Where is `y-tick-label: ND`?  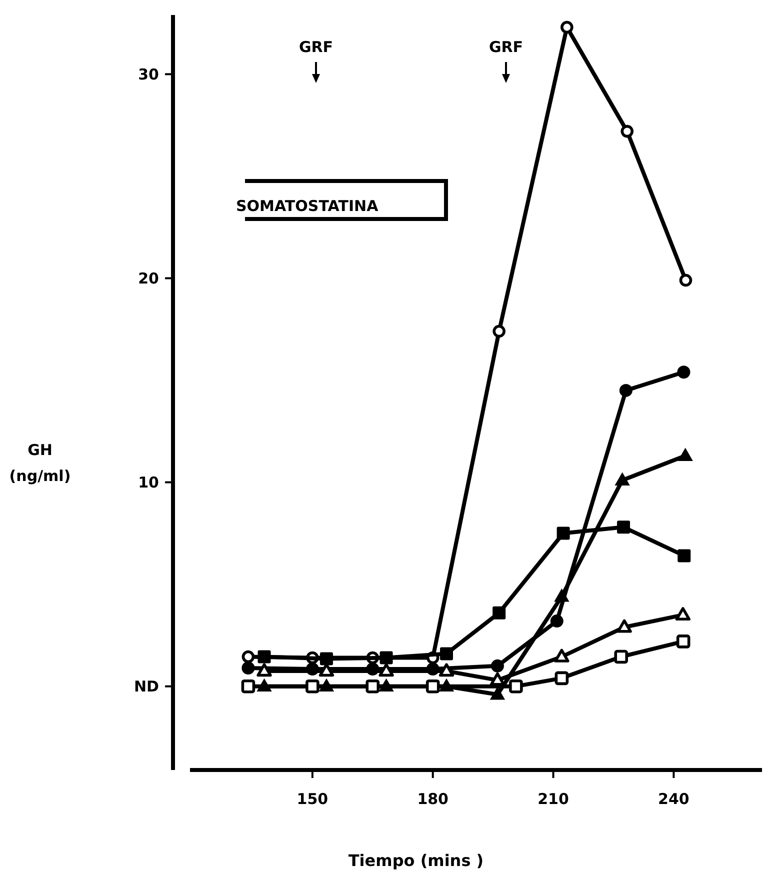
y-tick-label: ND is located at coordinates (146, 687).